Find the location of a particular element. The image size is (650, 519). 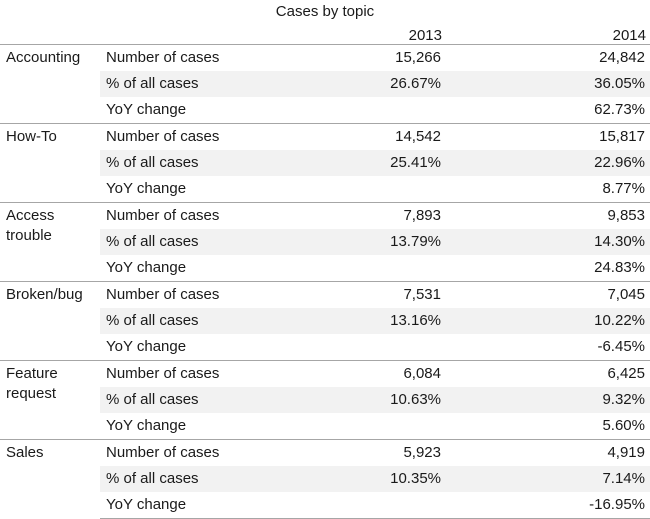

topic-label: Sales is located at coordinates (50, 479).